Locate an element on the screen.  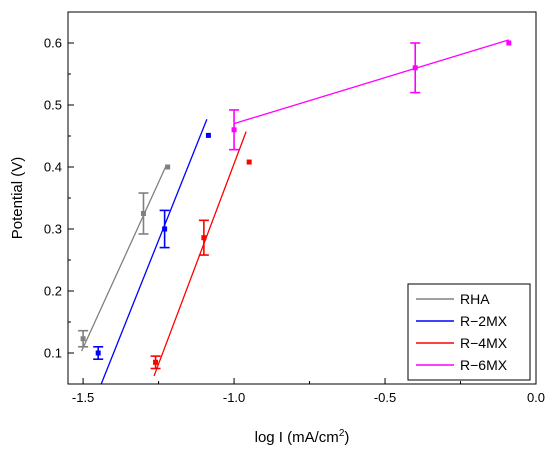
y-tick-label: 0.1 is located at coordinates (53, 353).